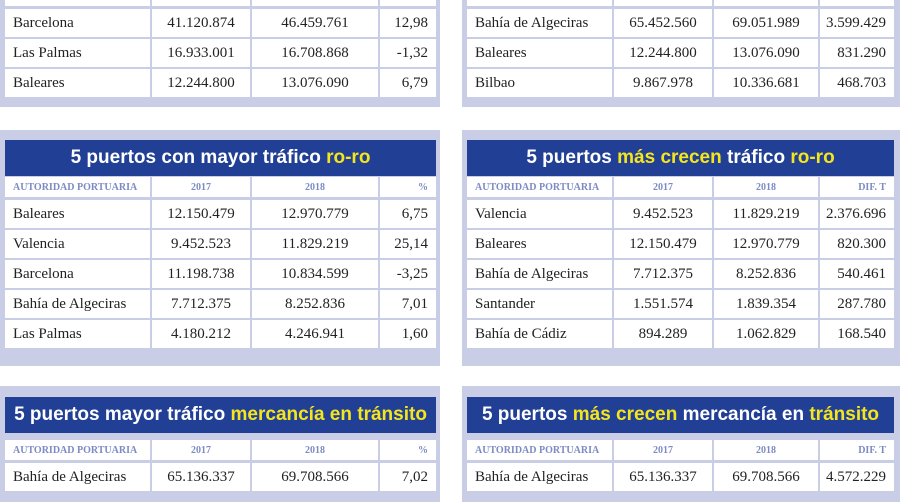 The width and height of the screenshot is (900, 502). Describe the element at coordinates (663, 243) in the screenshot. I see `cell-text: 12.150.479` at that location.